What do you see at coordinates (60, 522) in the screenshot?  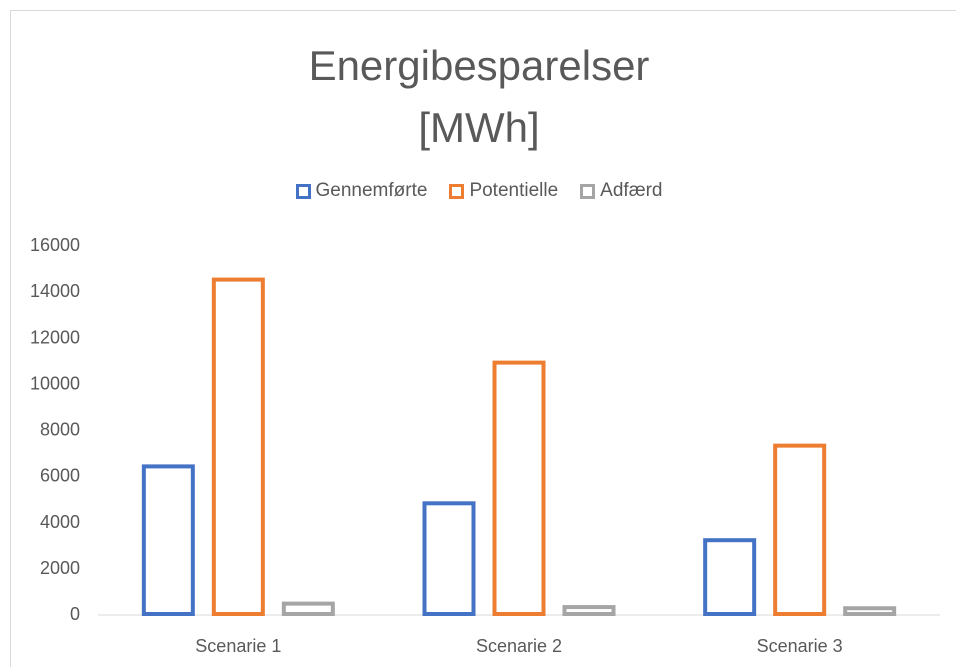 I see `y-tick-label: 4000` at bounding box center [60, 522].